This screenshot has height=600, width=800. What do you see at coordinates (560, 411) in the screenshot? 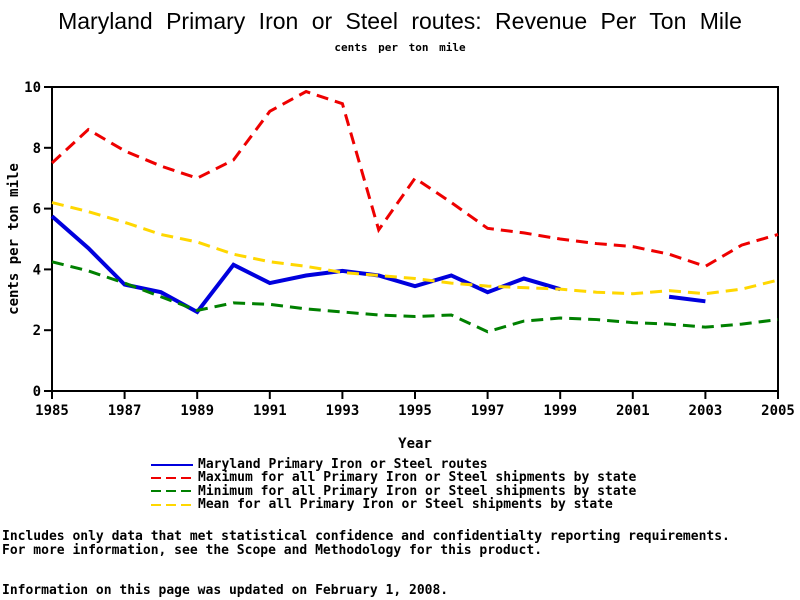
I see `x-tick-label: 1999` at bounding box center [560, 411].